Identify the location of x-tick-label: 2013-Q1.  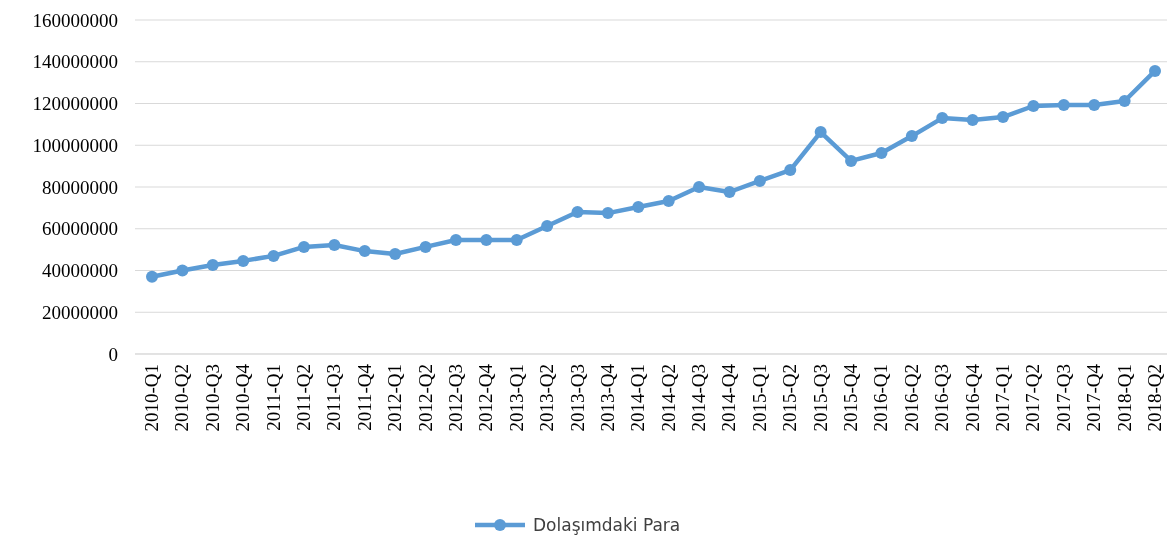
(516, 398).